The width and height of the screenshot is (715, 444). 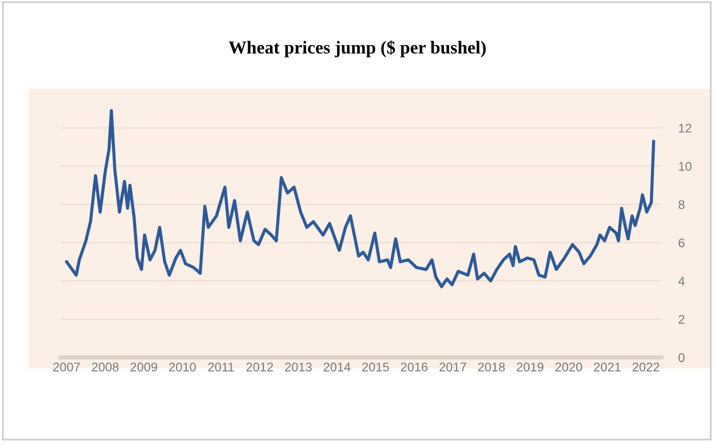 What do you see at coordinates (144, 367) in the screenshot?
I see `x-tick-label: 2009` at bounding box center [144, 367].